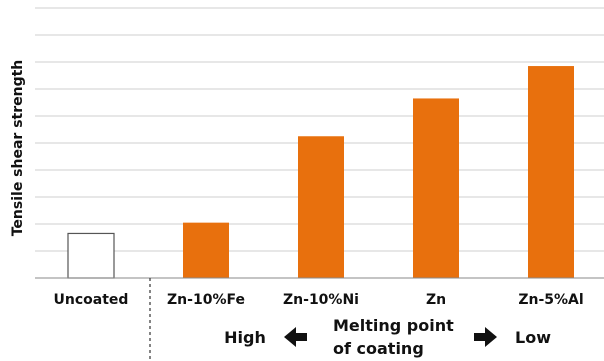 Image resolution: width=604 pixels, height=361 pixels. What do you see at coordinates (485, 337) in the screenshot?
I see `arrow-right-icon` at bounding box center [485, 337].